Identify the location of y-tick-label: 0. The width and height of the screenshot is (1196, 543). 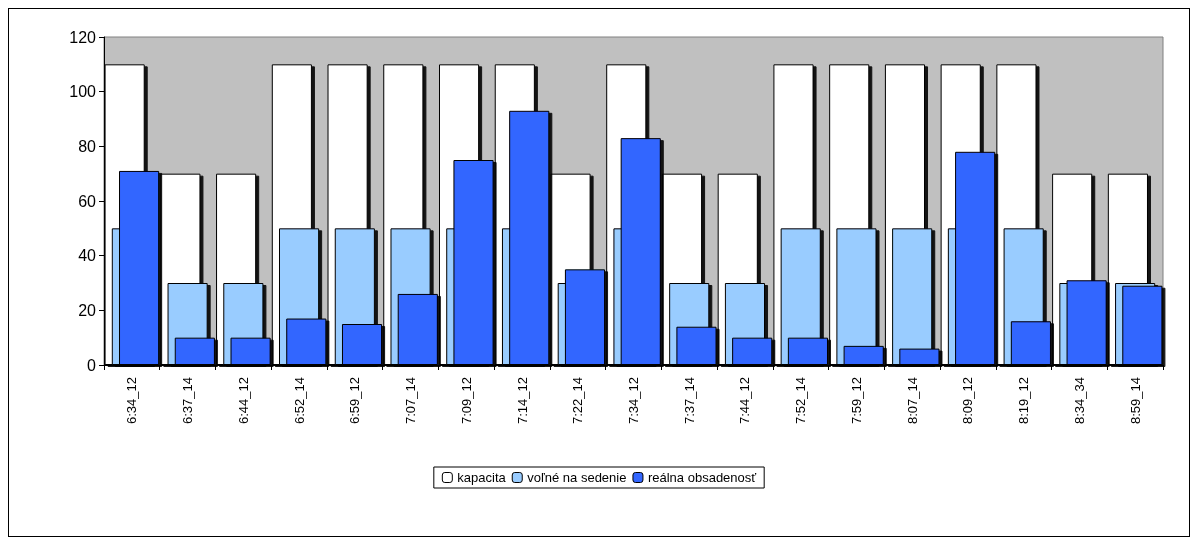
(92, 365).